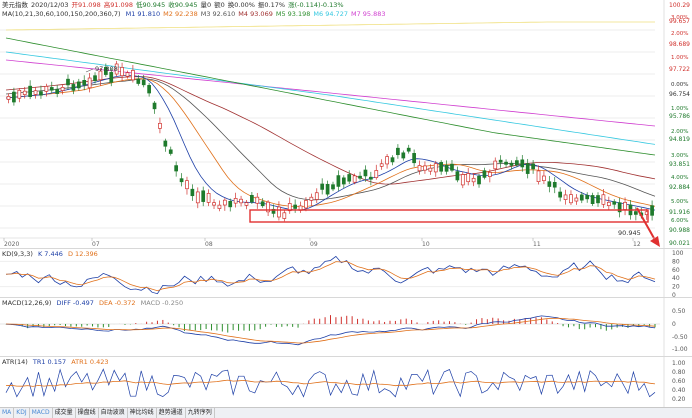 Image resolution: width=692 pixels, height=418 pixels. Describe the element at coordinates (89, 70) in the screenshot. I see `annotation-leader` at that location.